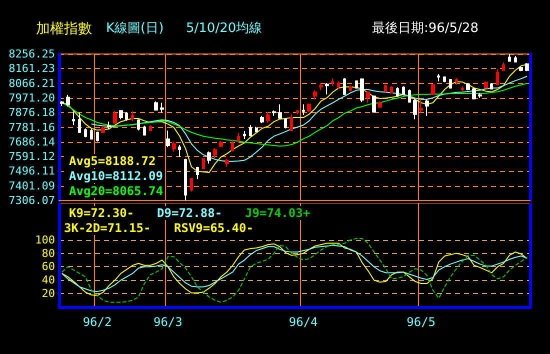  I want to click on text: K9=72.30-, so click(101, 213).